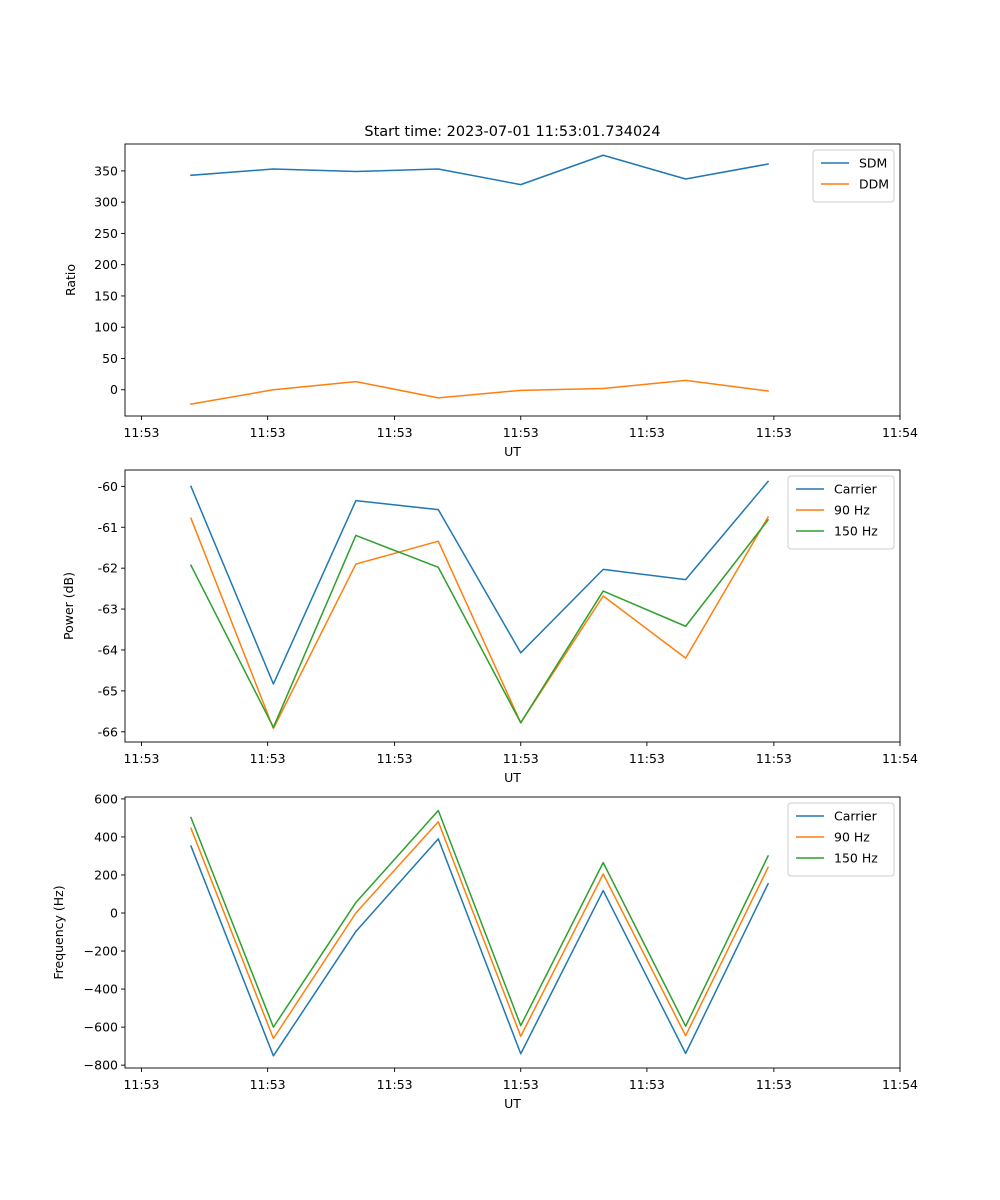  I want to click on y-axis-label: Ratio, so click(70, 280).